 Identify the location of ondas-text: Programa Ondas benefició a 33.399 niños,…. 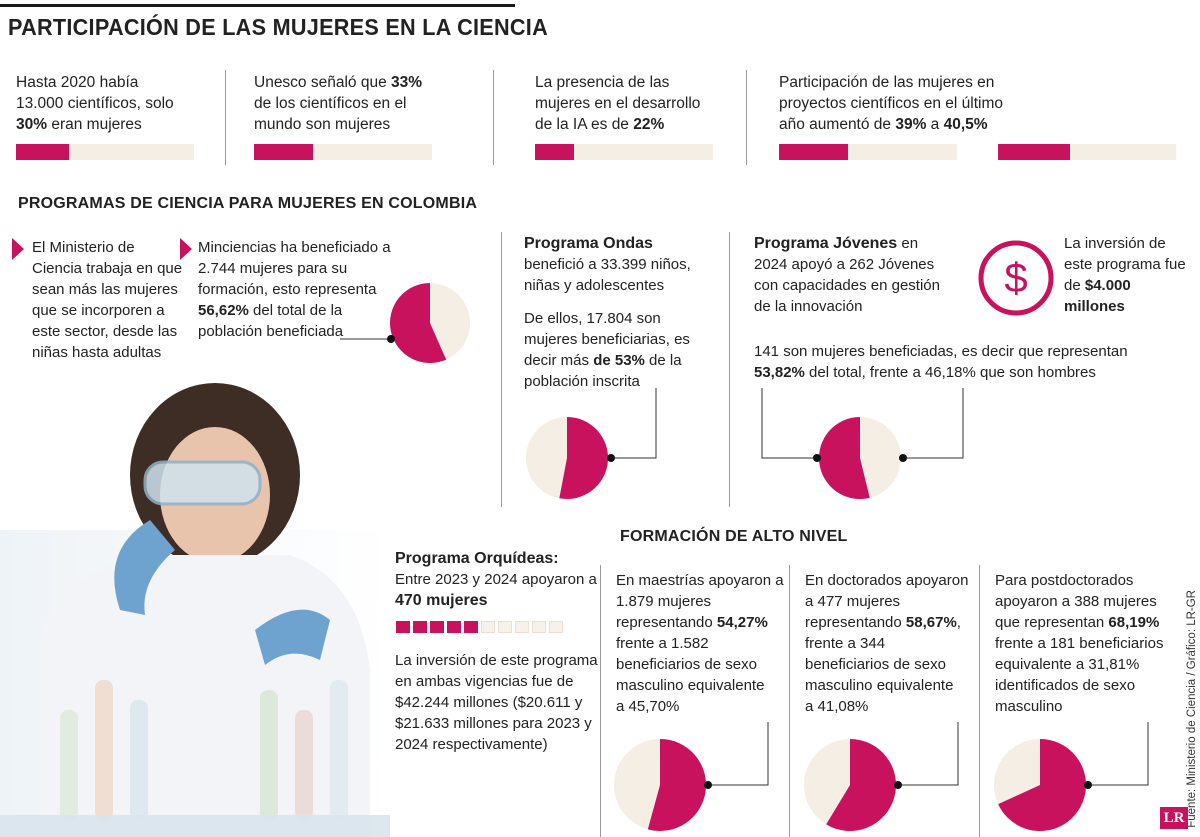
(607, 312).